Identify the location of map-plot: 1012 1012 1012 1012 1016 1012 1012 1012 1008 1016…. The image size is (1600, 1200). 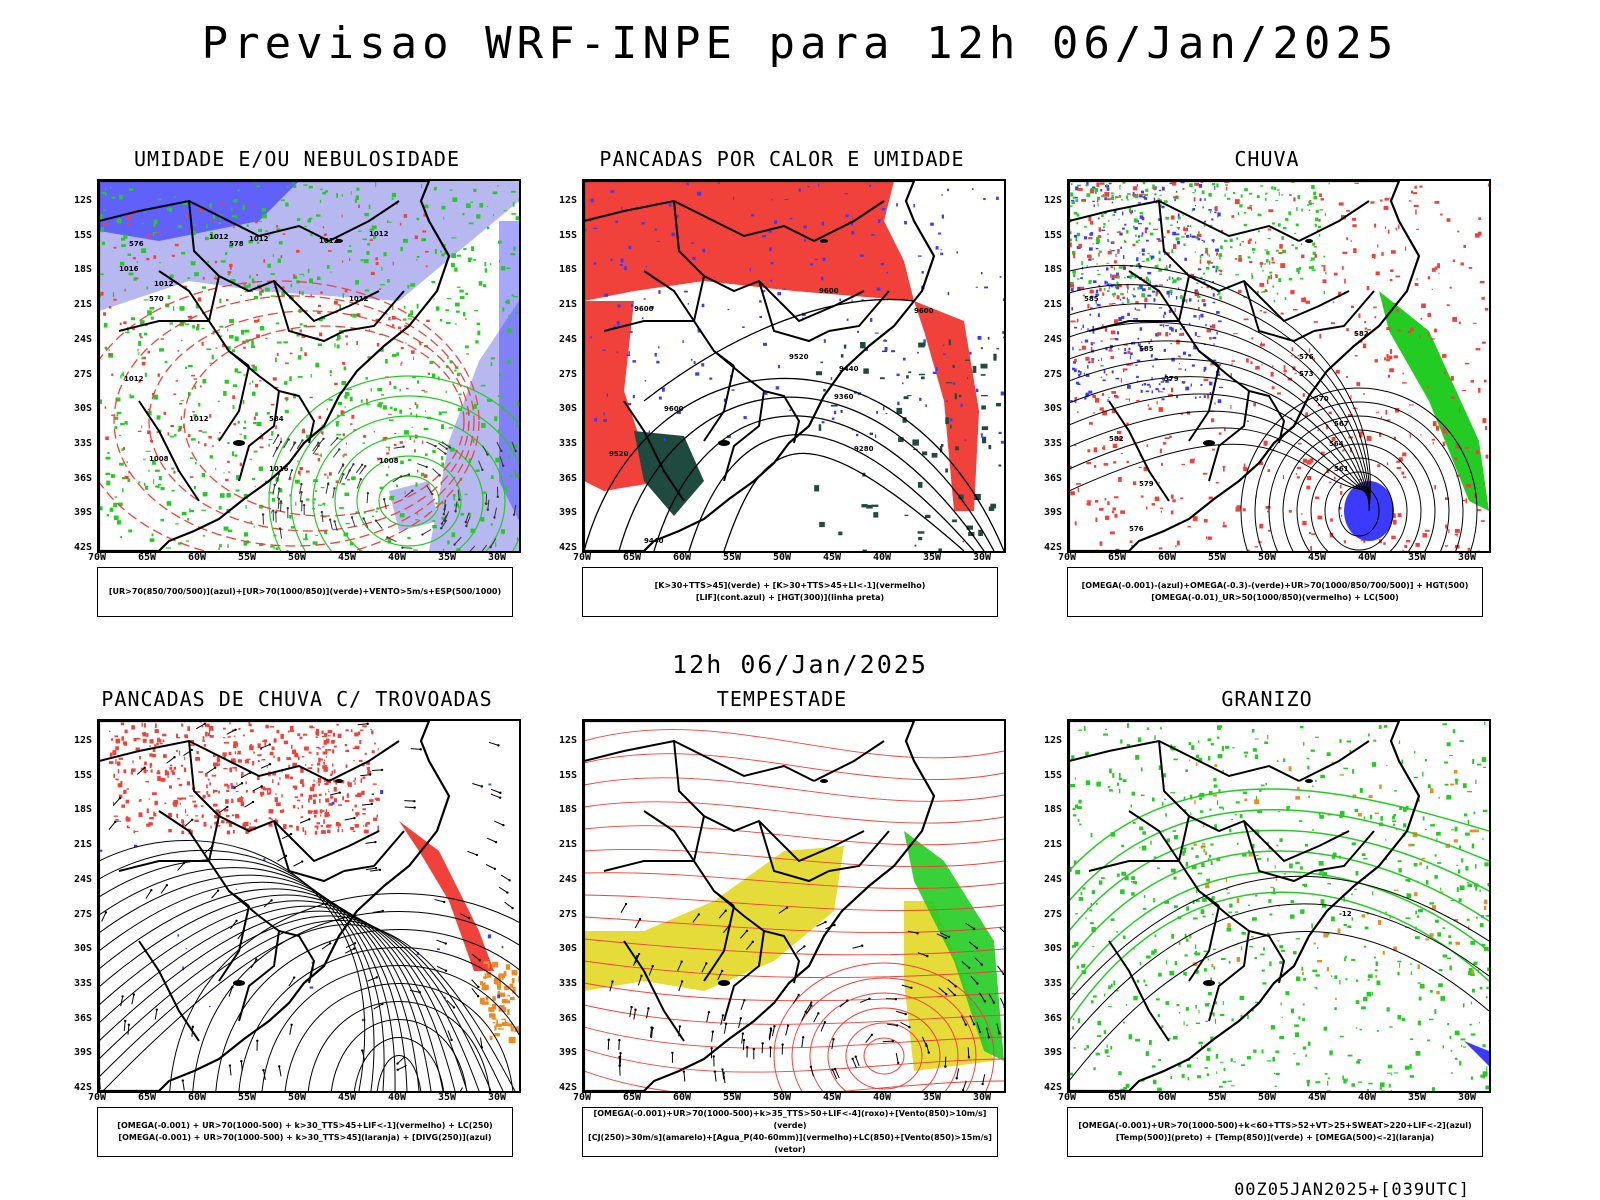
(309, 366).